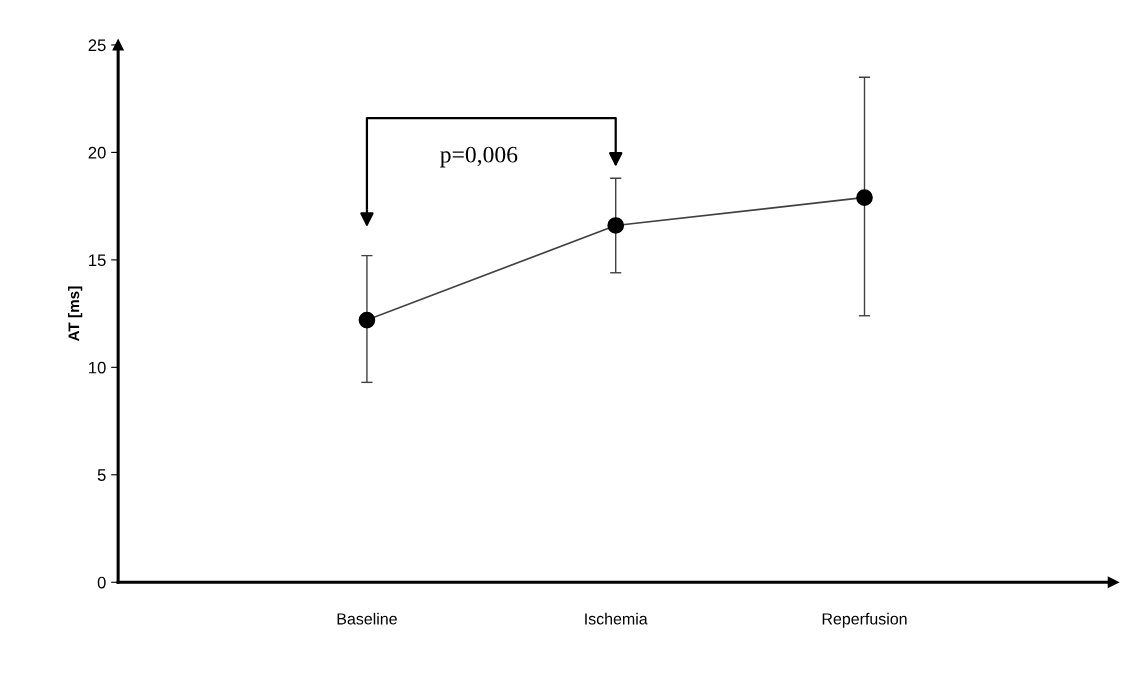 This screenshot has width=1136, height=681. I want to click on x-tick-label: Baseline, so click(367, 618).